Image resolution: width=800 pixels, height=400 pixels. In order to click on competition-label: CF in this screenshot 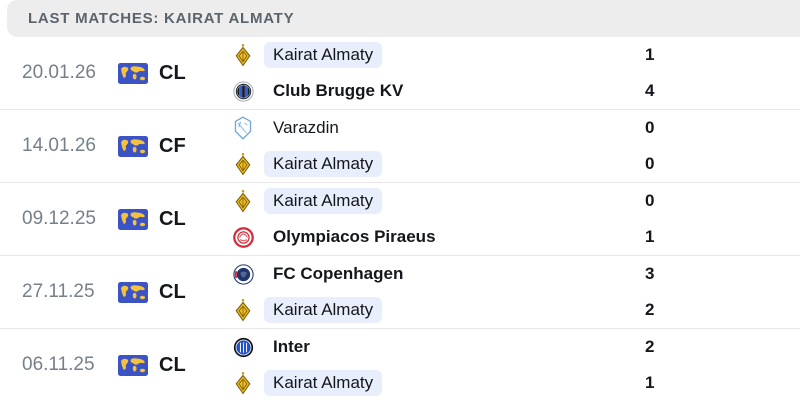, I will do `click(172, 145)`.